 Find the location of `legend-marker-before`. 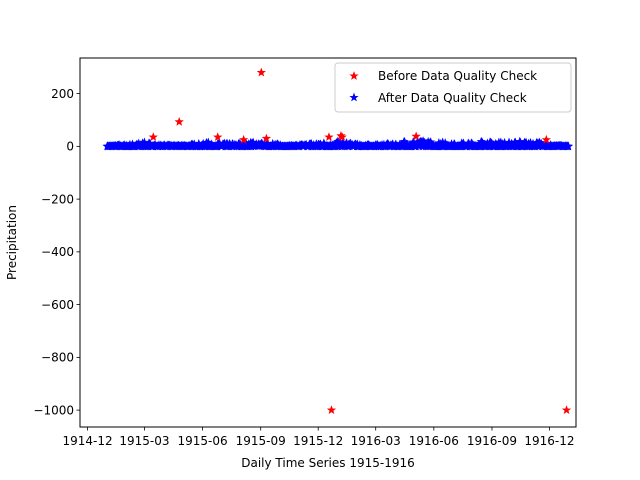

legend-marker-before is located at coordinates (354, 75).